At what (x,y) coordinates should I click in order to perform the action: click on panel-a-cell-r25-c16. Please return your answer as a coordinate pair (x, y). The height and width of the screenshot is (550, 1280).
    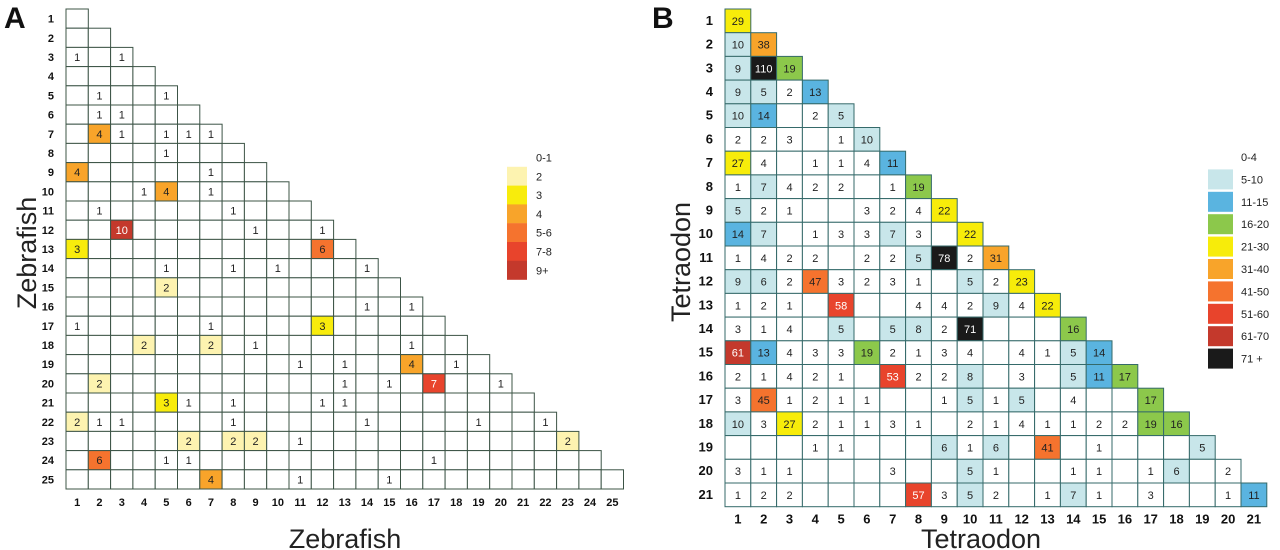
    Looking at the image, I should click on (412, 479).